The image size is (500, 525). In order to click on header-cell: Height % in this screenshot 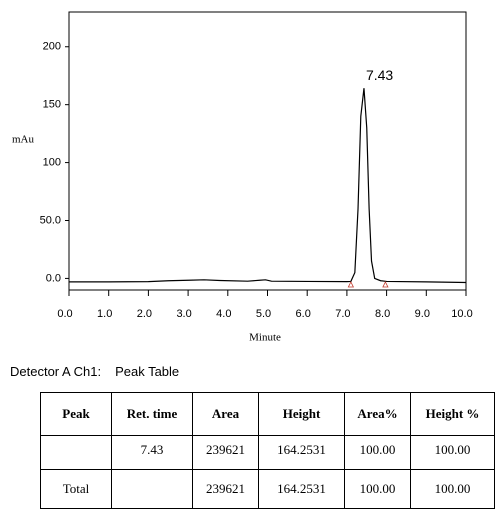, I will do `click(452, 414)`.